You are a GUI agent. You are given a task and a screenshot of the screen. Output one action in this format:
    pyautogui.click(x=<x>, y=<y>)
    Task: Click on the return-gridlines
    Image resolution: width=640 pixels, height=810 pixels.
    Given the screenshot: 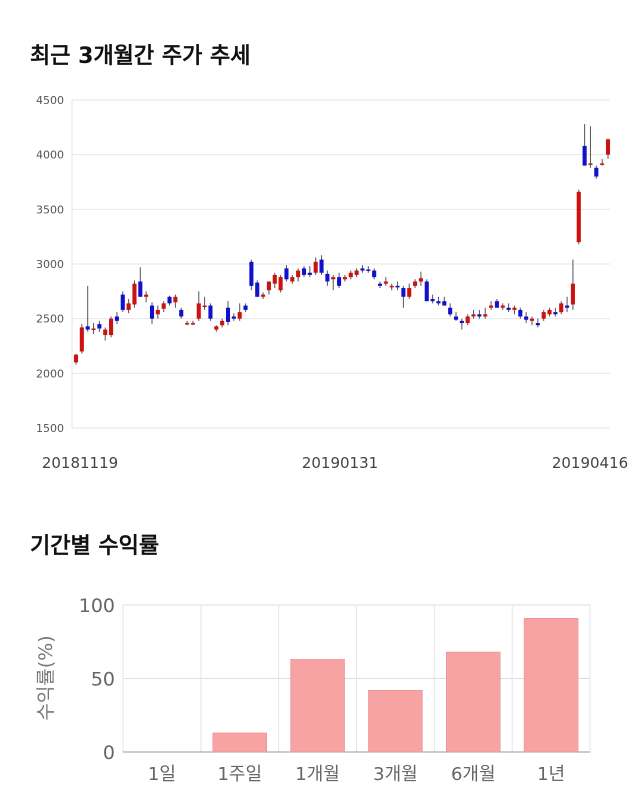 What is the action you would take?
    pyautogui.click(x=356, y=678)
    